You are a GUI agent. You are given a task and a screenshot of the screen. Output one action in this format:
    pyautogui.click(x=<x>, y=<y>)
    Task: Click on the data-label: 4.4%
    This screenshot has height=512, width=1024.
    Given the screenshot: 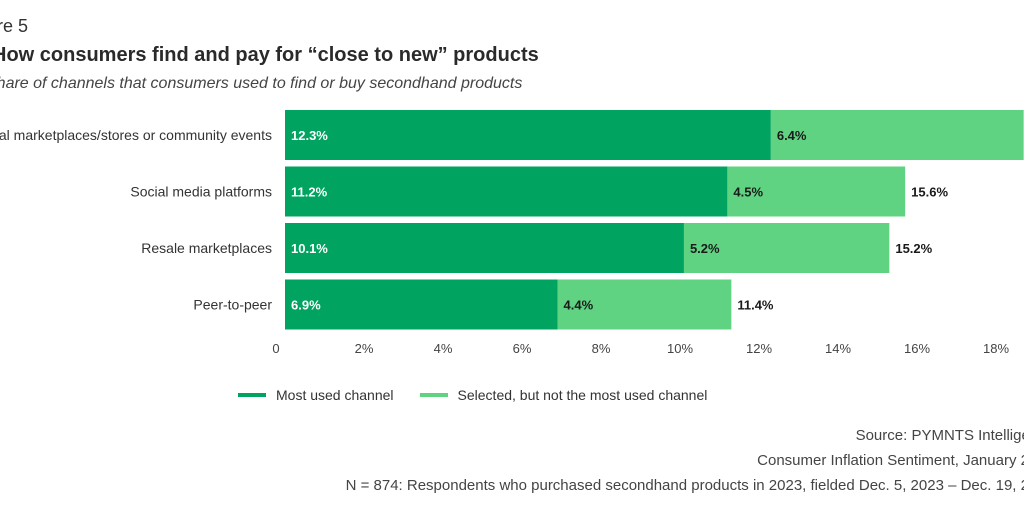 What is the action you would take?
    pyautogui.click(x=579, y=305)
    